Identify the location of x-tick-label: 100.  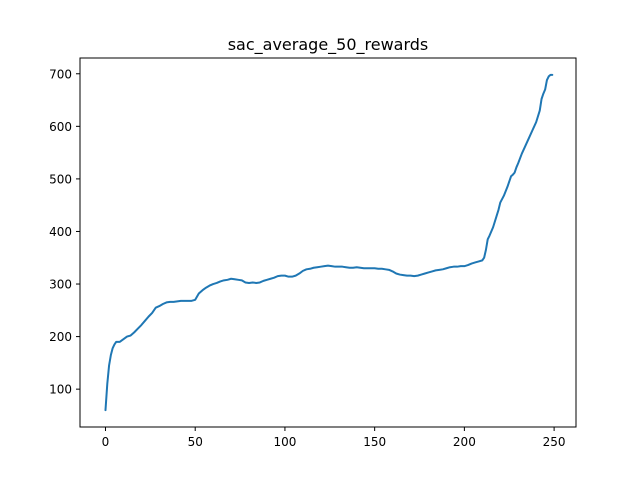
(284, 442).